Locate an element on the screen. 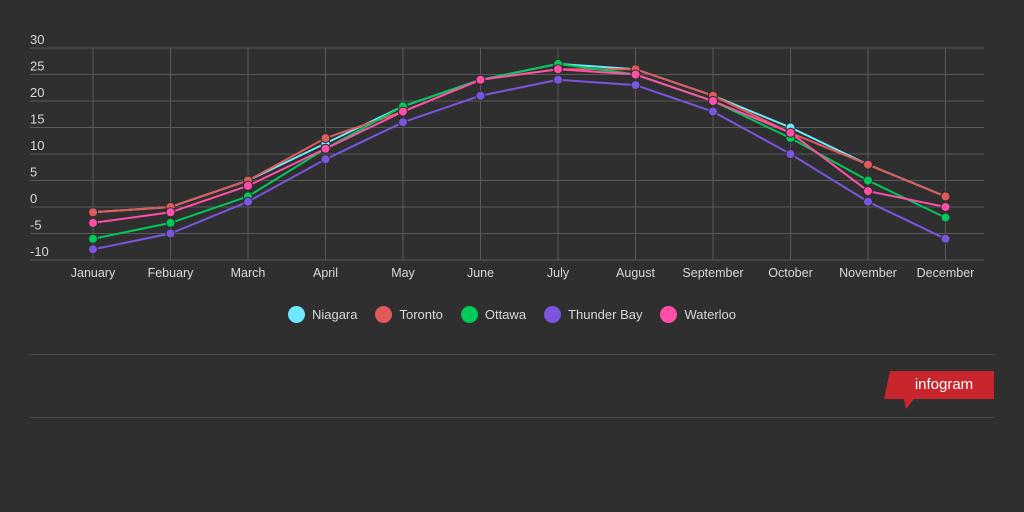 This screenshot has width=1024, height=512. y-tick-label: 20 is located at coordinates (37, 92).